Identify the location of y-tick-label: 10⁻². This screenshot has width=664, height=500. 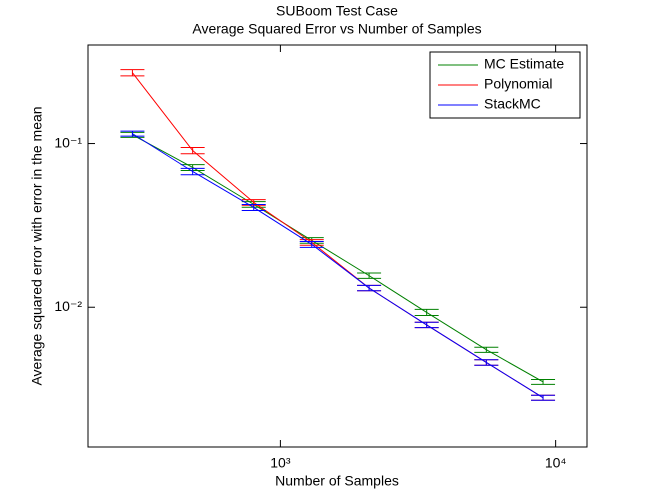
(68, 306).